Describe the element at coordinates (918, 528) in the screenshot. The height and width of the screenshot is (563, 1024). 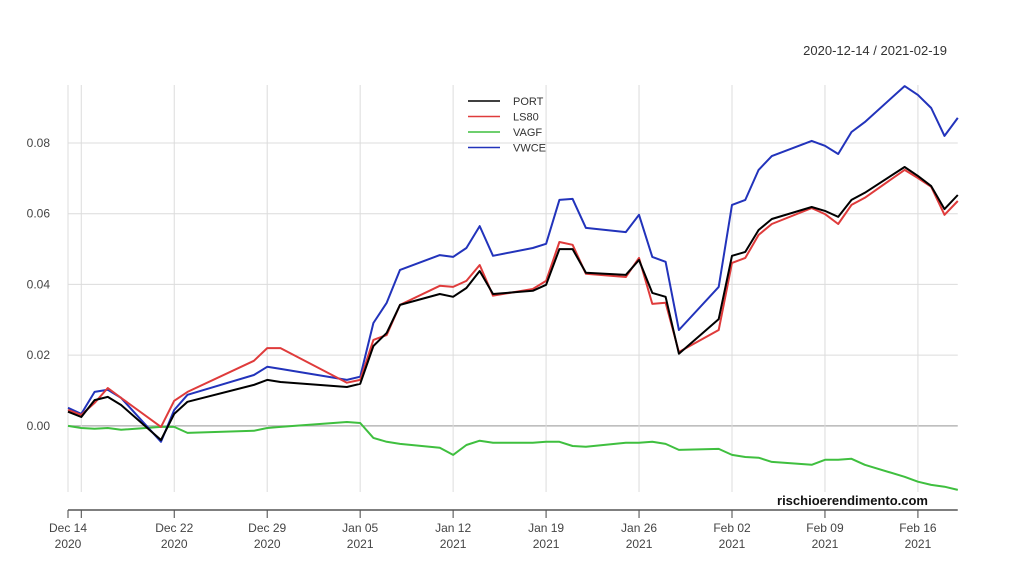
I see `x-tick-label: Feb 16` at that location.